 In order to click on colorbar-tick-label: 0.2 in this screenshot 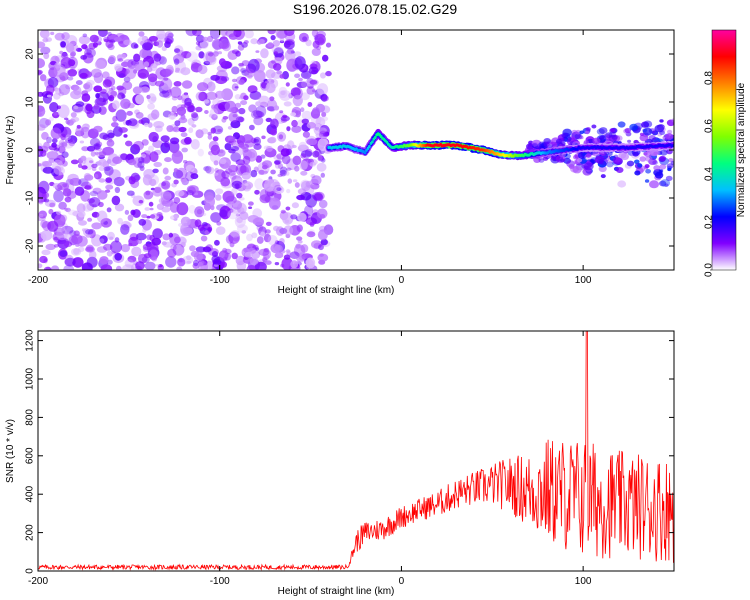, I will do `click(709, 222)`.